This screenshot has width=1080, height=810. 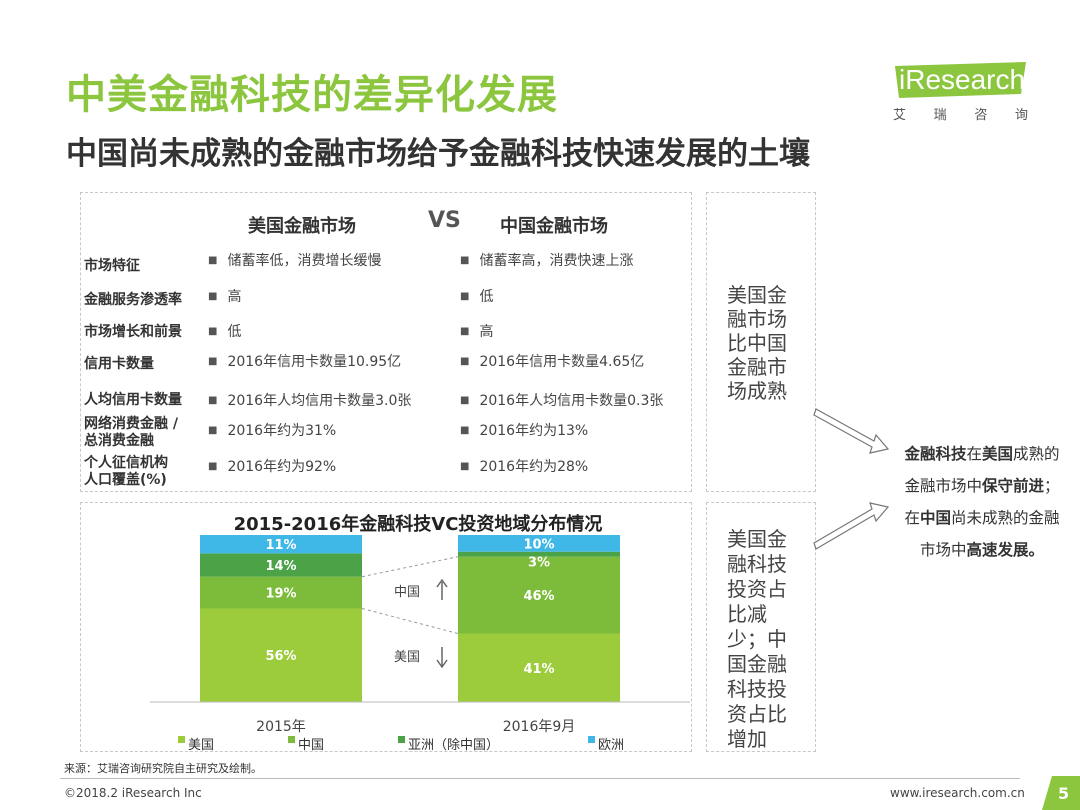 I want to click on logo-chinese: 艾 瑞 咨 询, so click(x=960, y=113).